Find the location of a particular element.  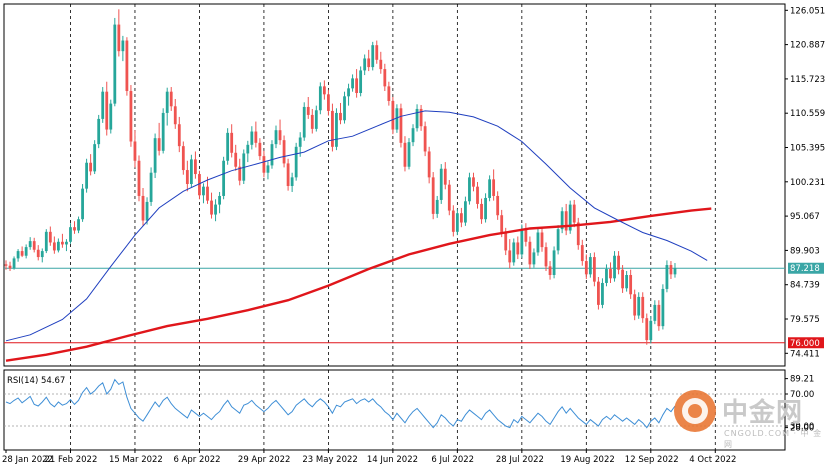

date-tick-label: 23 May 2022 is located at coordinates (329, 460).